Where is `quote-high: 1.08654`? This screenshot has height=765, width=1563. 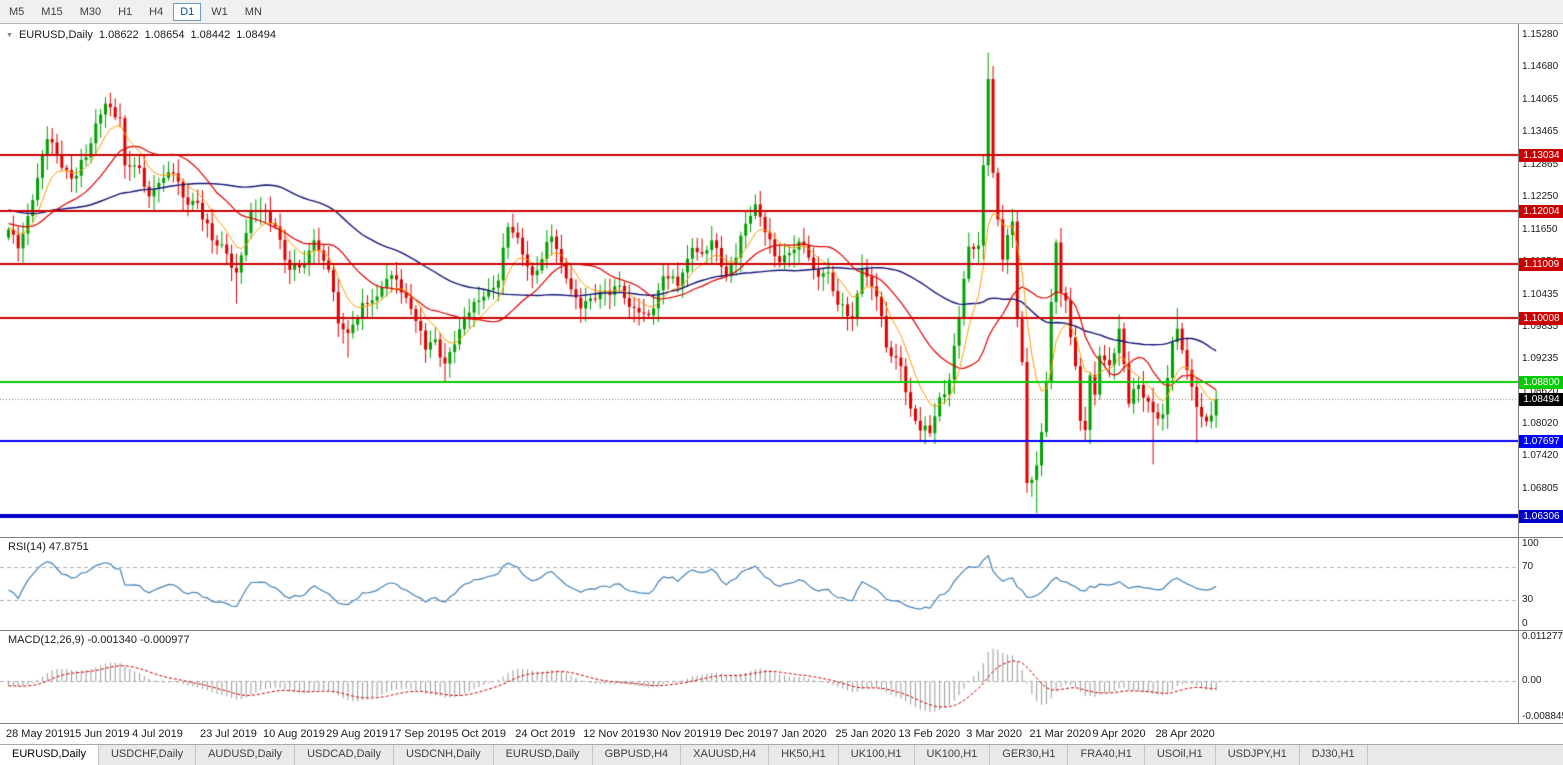
quote-high: 1.08654 is located at coordinates (164, 35).